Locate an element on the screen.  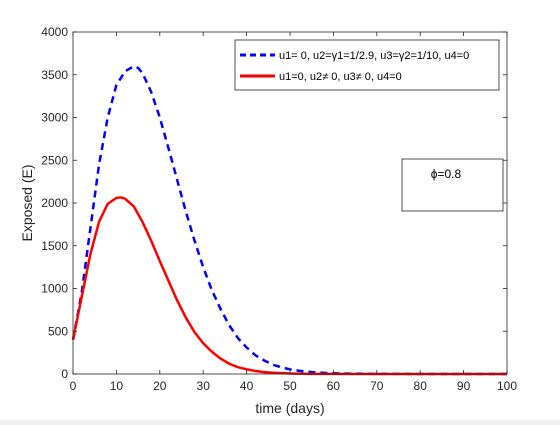
legend-label-series-1: u1= 0, u2=γ1=1/2.9, u3=γ2=1/10, u4=0 is located at coordinates (374, 56).